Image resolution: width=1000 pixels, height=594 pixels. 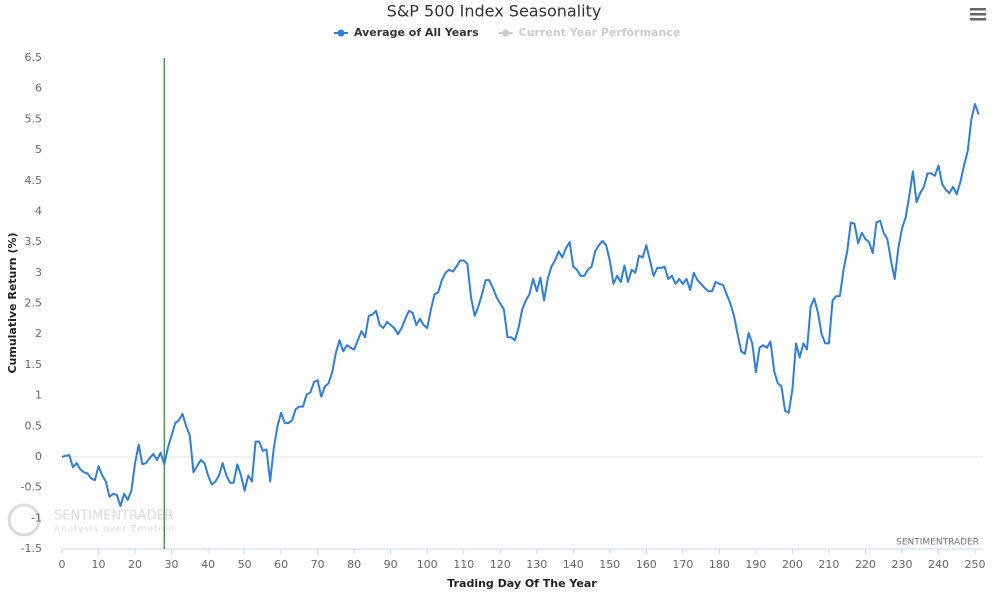 What do you see at coordinates (38, 88) in the screenshot?
I see `y-tick-label: 6` at bounding box center [38, 88].